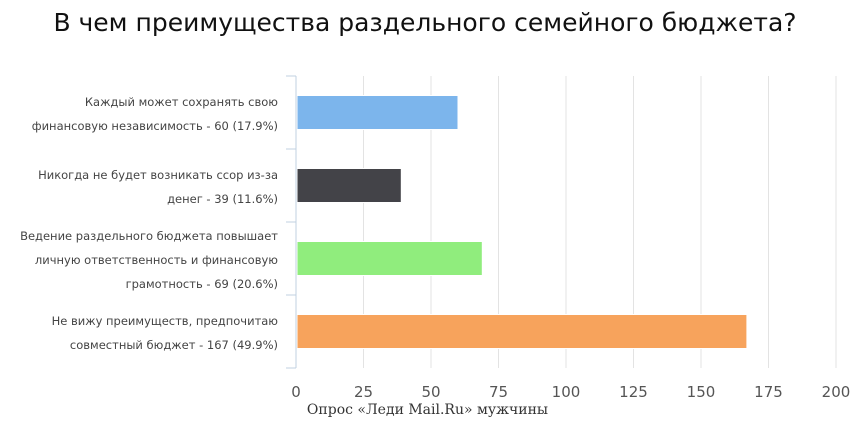 The image size is (850, 425). What do you see at coordinates (363, 392) in the screenshot?
I see `x-tick-label: 25` at bounding box center [363, 392].